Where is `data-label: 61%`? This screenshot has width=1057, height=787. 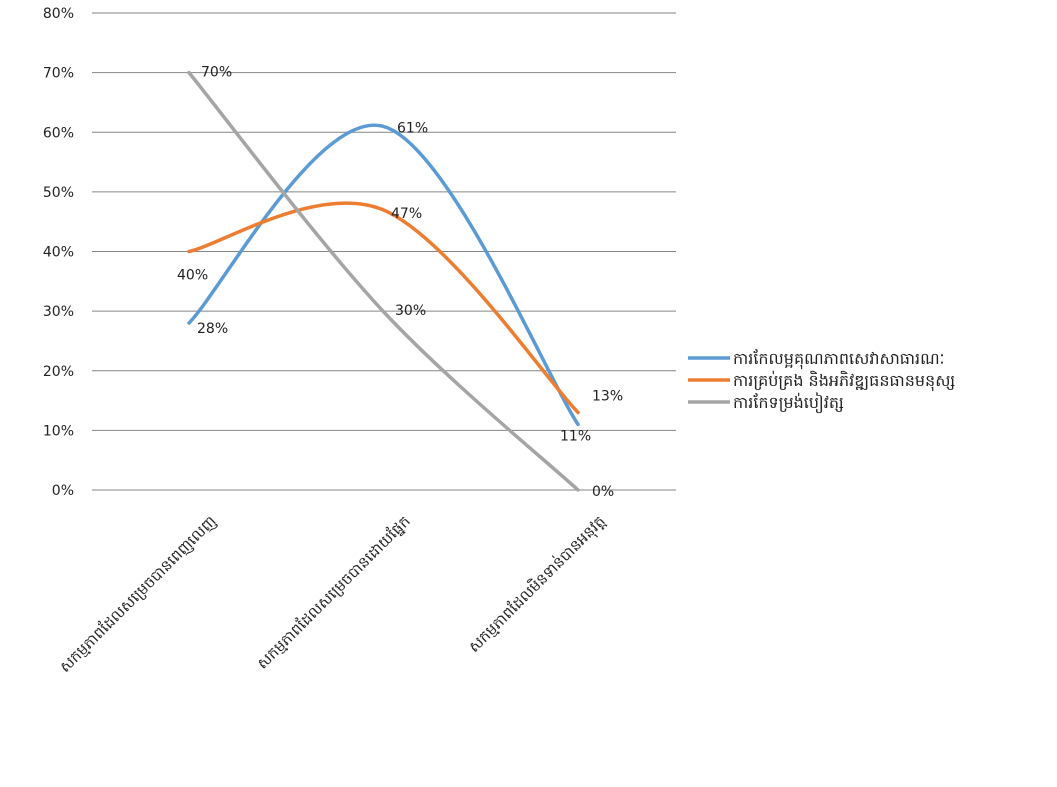 data-label: 61% is located at coordinates (412, 128).